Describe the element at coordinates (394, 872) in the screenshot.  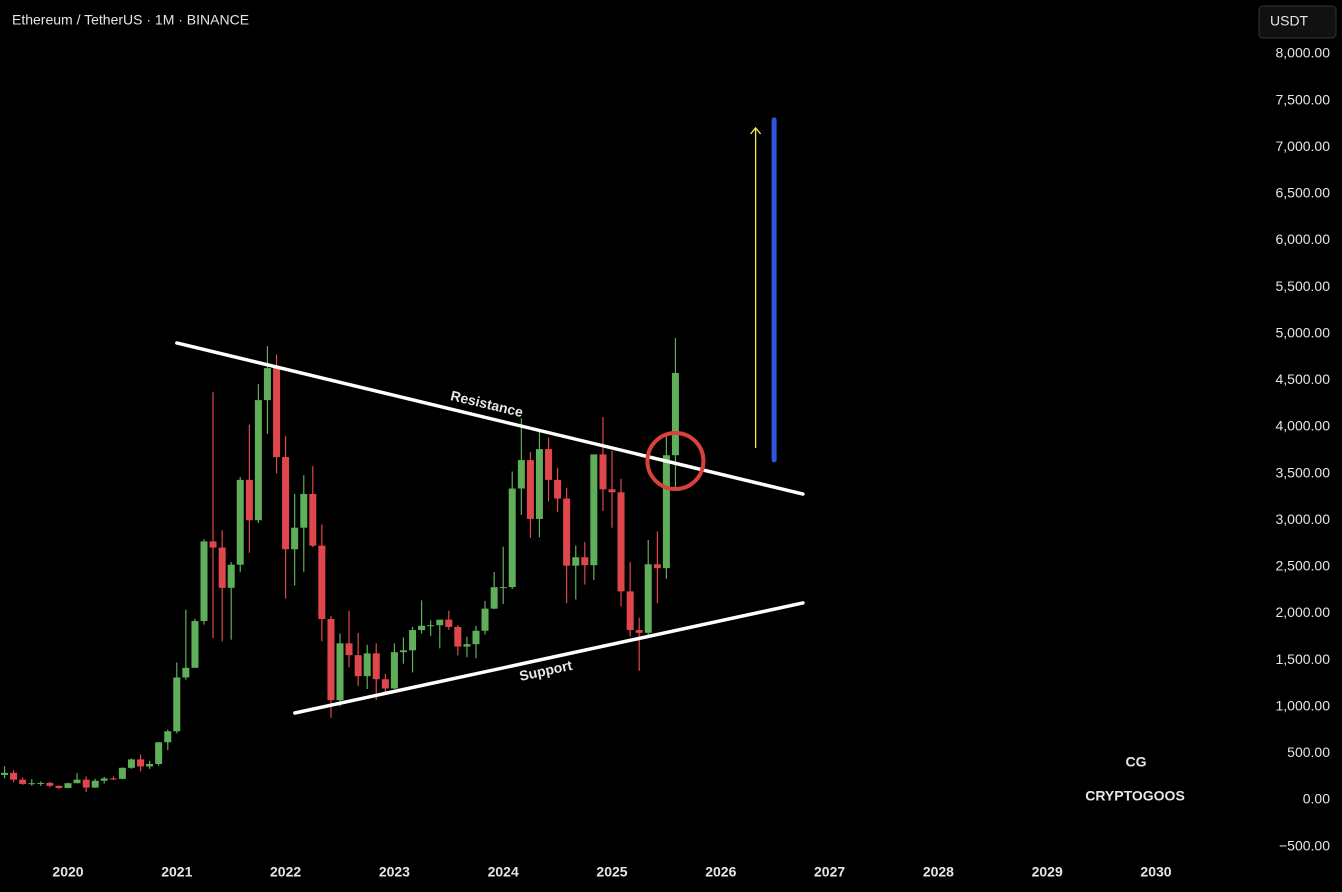
I see `x-tick-label: 2023` at that location.